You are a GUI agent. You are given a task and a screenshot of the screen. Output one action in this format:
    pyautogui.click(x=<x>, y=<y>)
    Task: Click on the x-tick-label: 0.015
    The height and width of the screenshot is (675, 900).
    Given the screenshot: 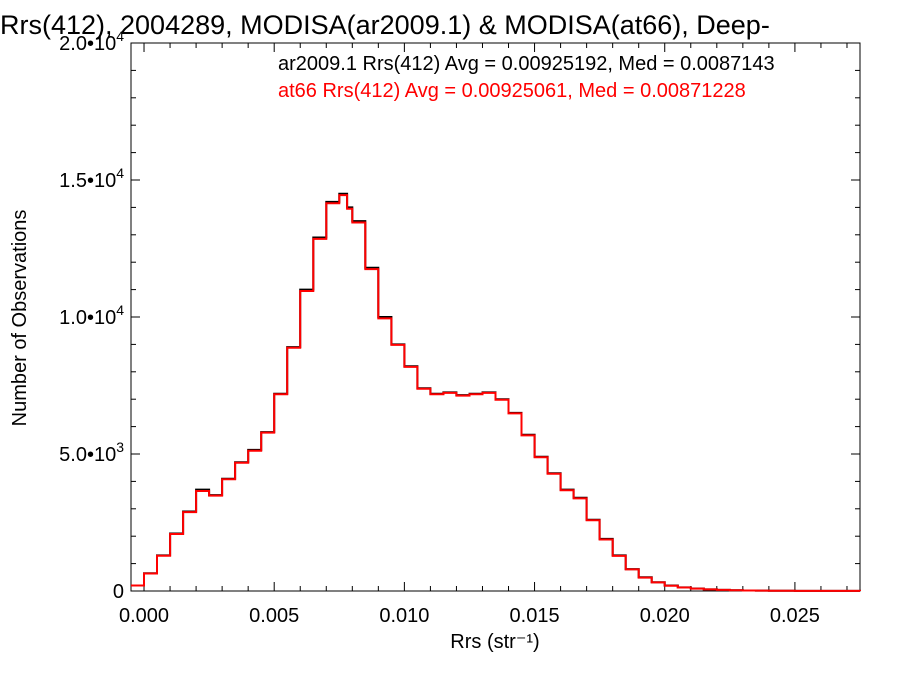 What is the action you would take?
    pyautogui.click(x=535, y=616)
    